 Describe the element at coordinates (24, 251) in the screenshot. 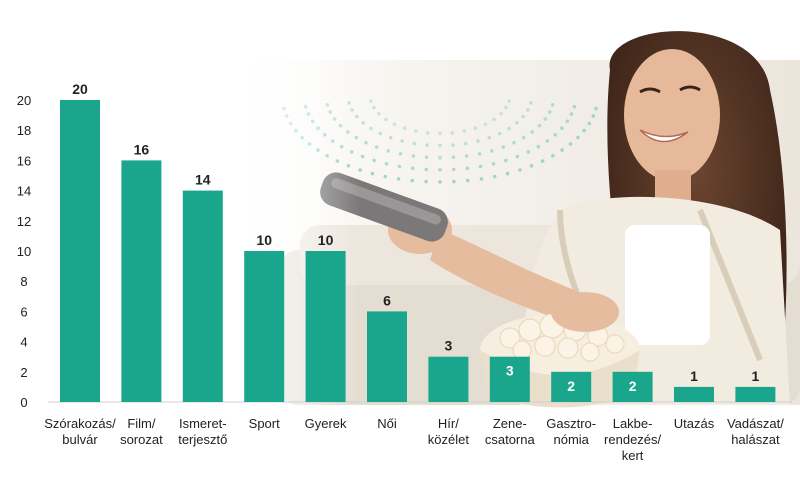

I see `y-tick-label: 10` at that location.